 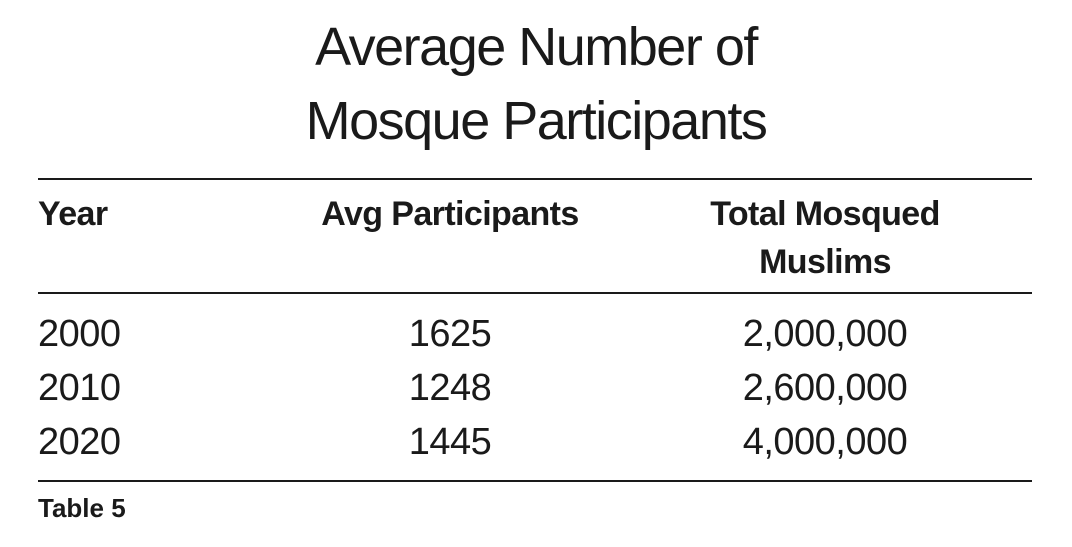 What do you see at coordinates (450, 388) in the screenshot?
I see `cell-avg-participants: 1248` at bounding box center [450, 388].